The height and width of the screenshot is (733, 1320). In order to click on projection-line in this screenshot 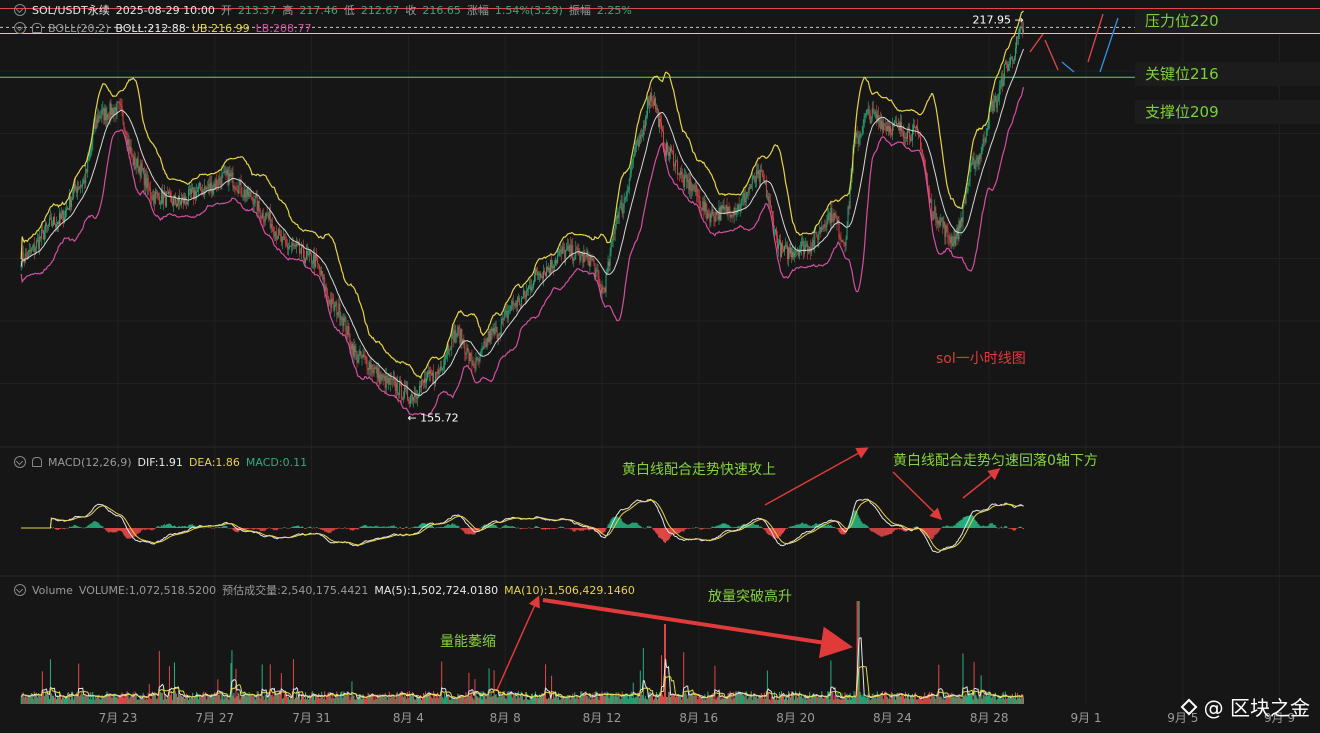, I will do `click(1051, 55)`.